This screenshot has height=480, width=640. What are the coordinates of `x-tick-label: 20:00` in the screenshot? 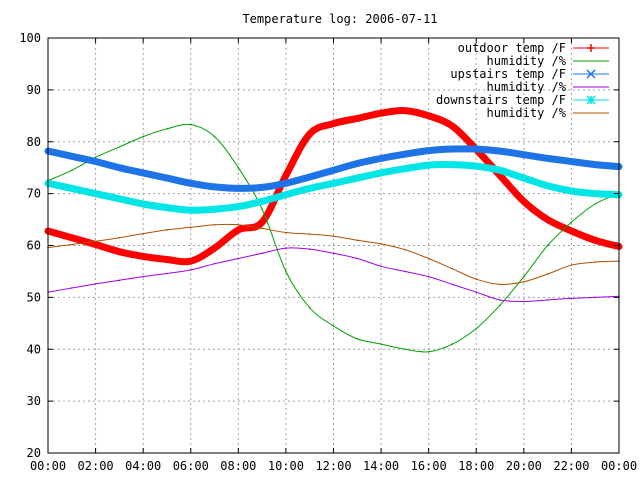 It's located at (524, 466).